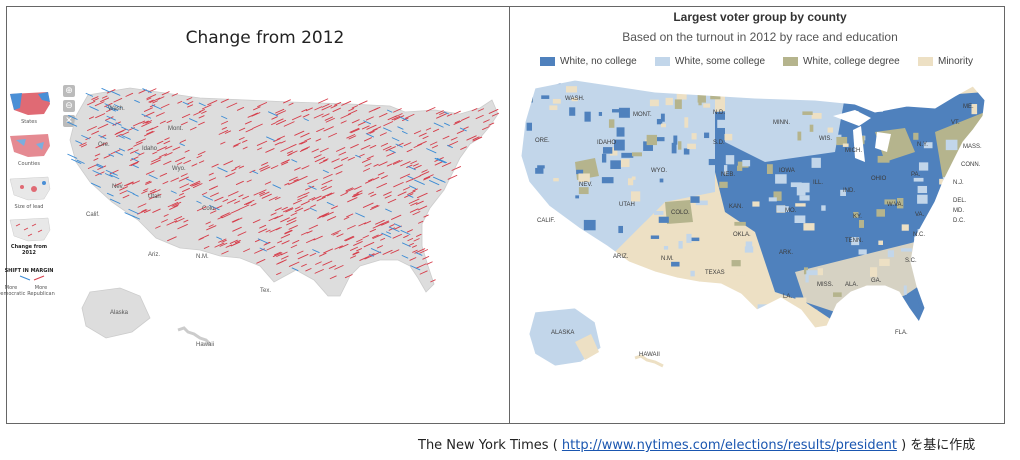 The height and width of the screenshot is (460, 1020). Describe the element at coordinates (30, 229) in the screenshot. I see `thumbnail-change-from-2012` at that location.